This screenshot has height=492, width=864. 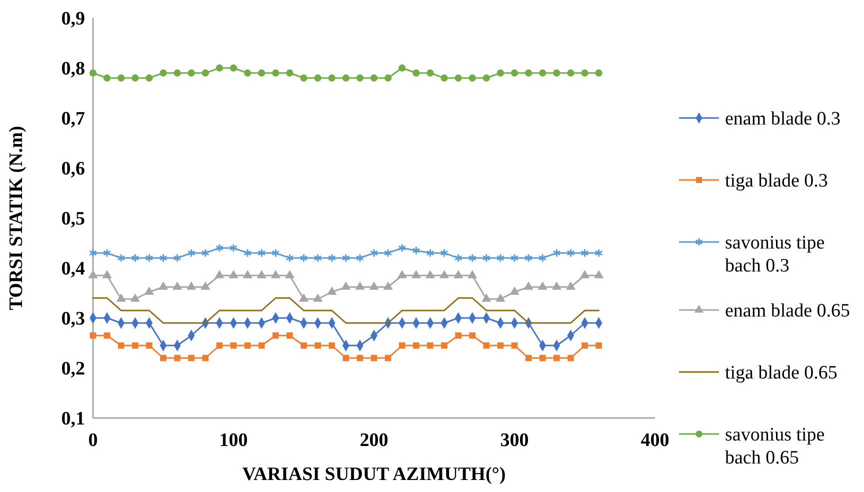 I want to click on x-tick-label: 200, so click(x=374, y=440).